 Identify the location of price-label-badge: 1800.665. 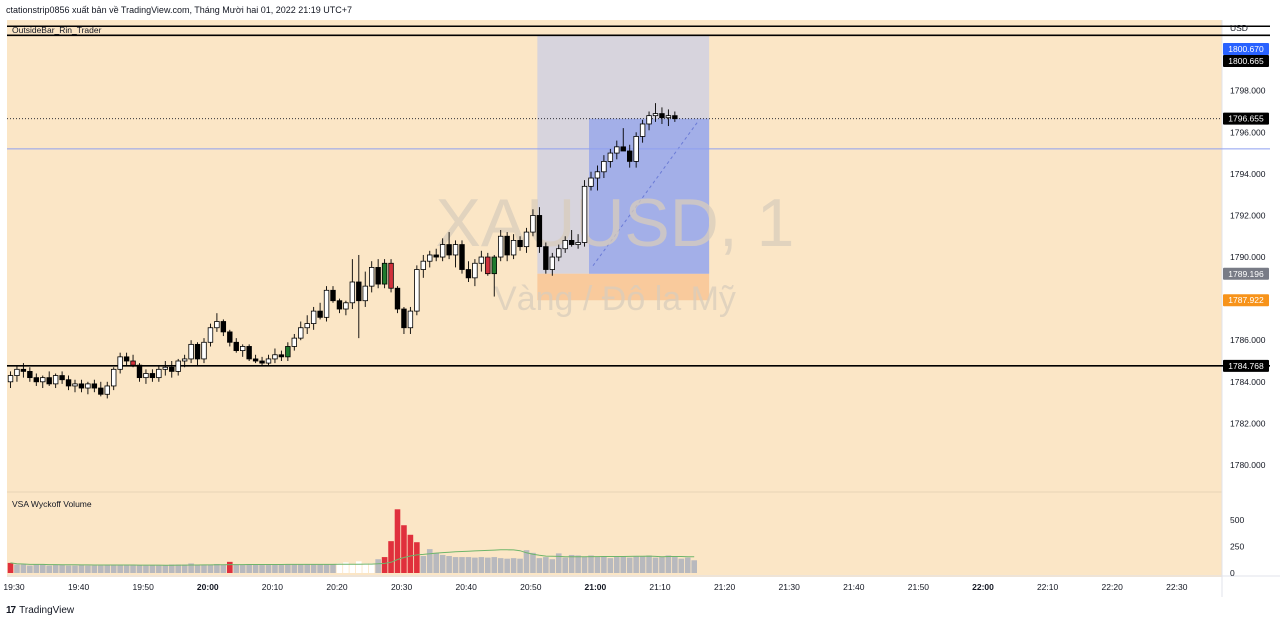
(1246, 61).